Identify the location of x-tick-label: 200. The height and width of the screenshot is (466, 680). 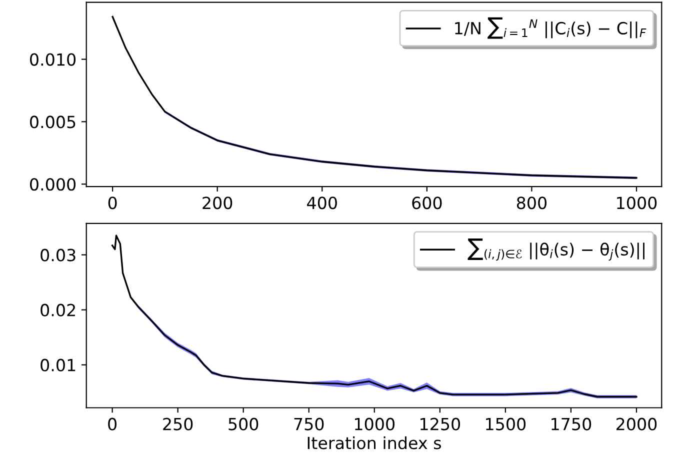
(217, 203).